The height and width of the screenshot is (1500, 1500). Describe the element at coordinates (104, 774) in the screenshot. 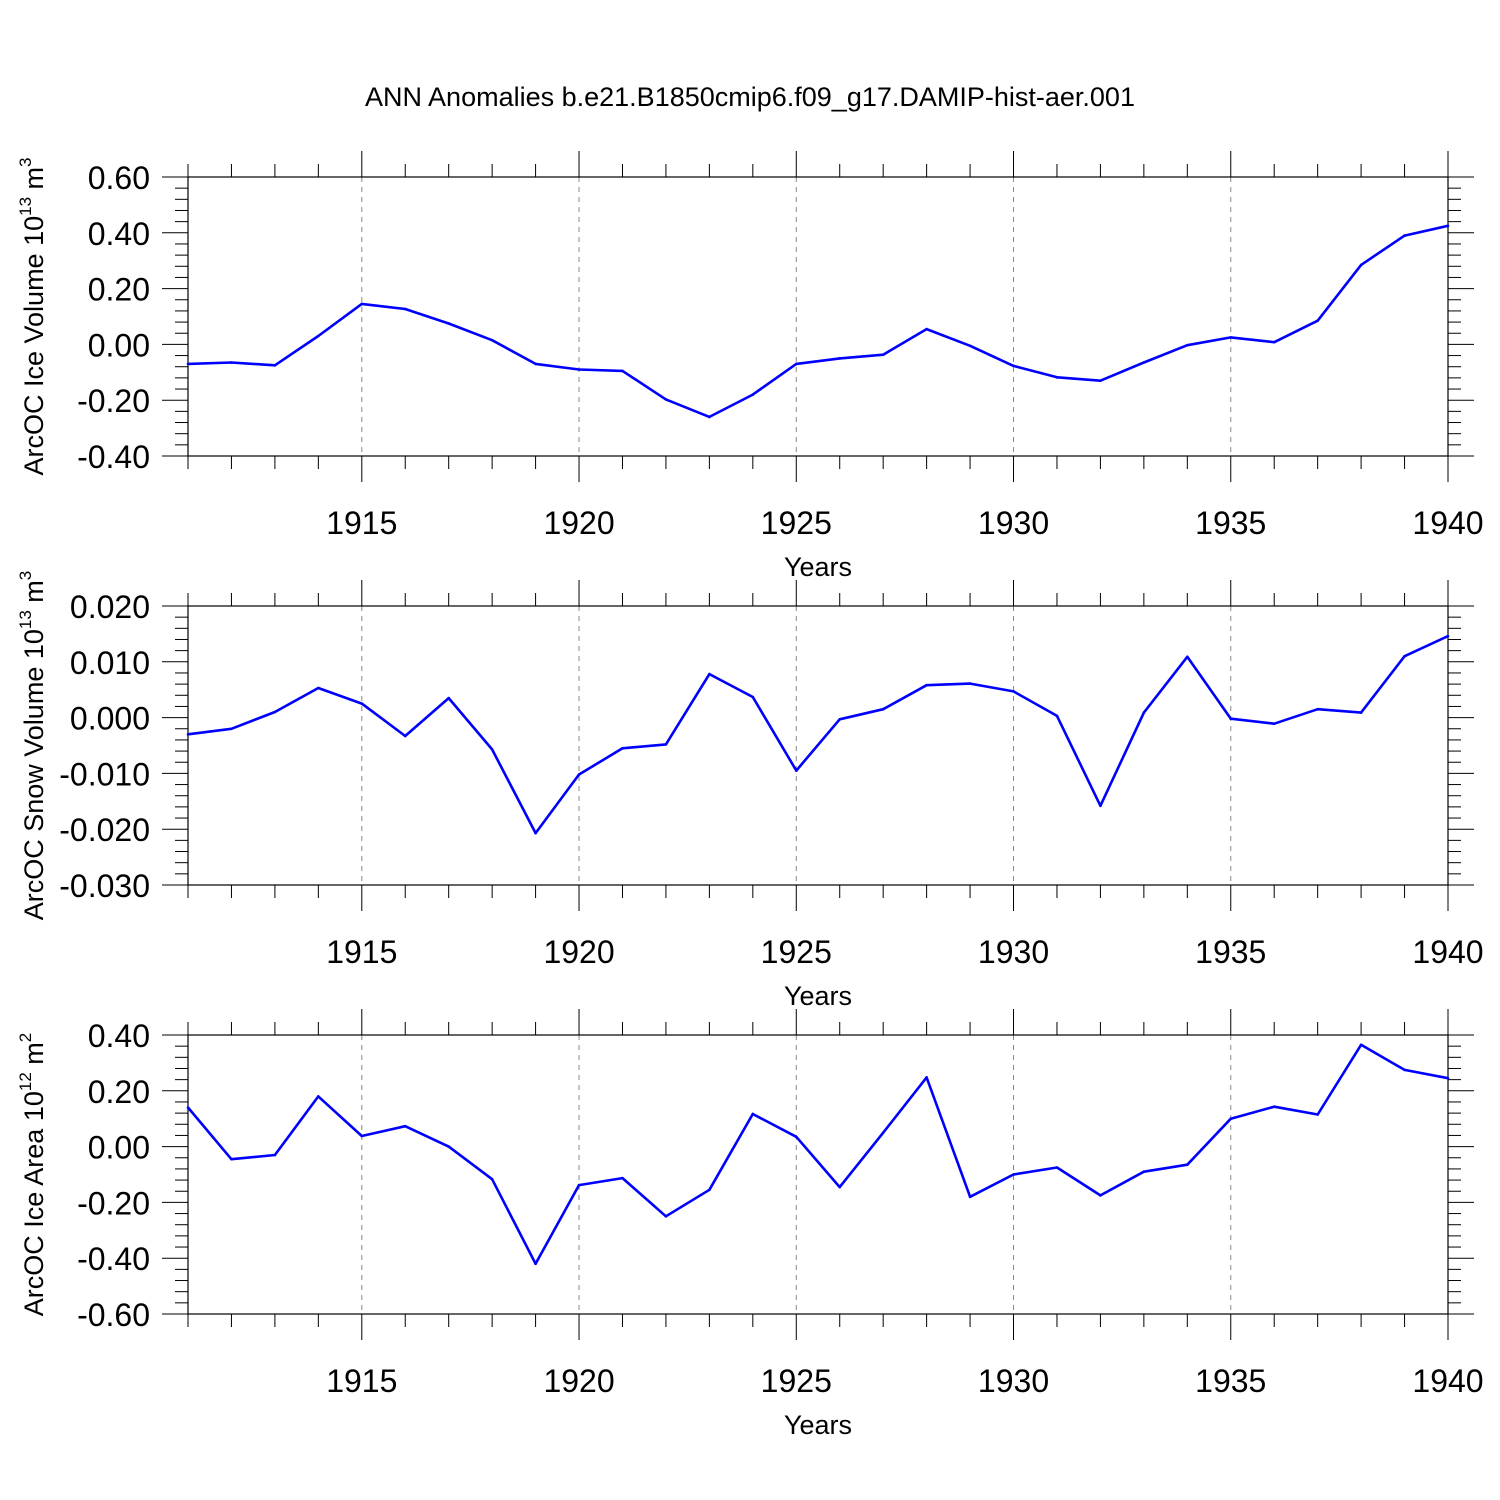

I see `y-tick-label: -0.010` at that location.